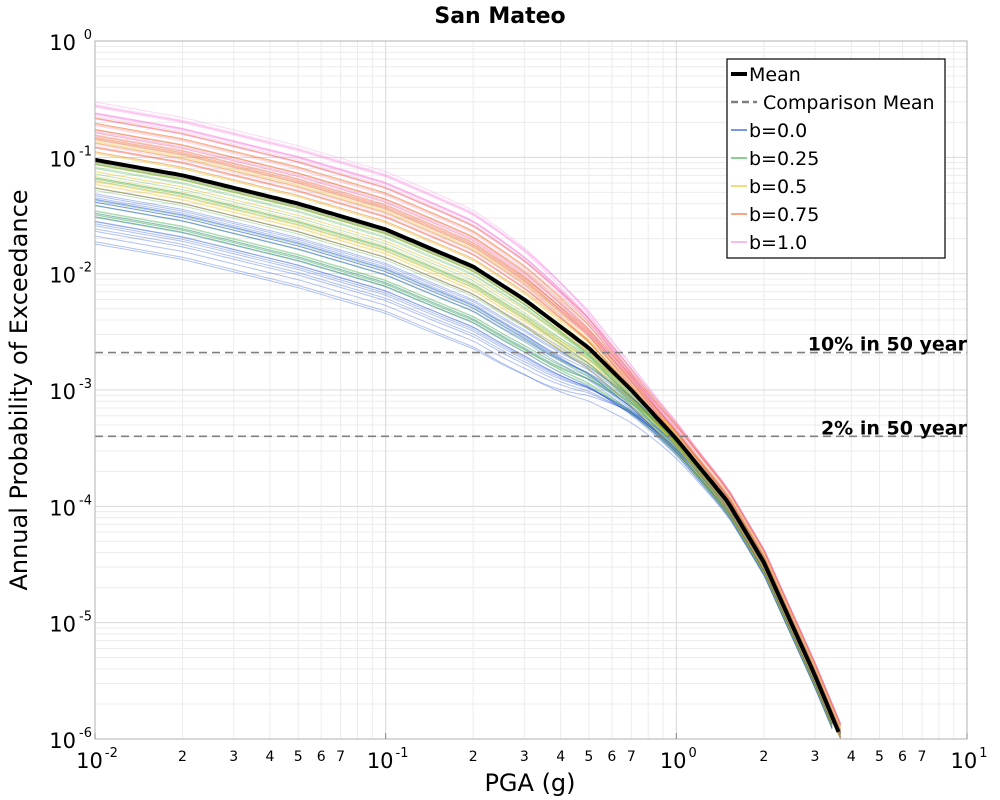 This screenshot has width=1000, height=800. Describe the element at coordinates (778, 243) in the screenshot. I see `legend-label: b=1.0` at that location.